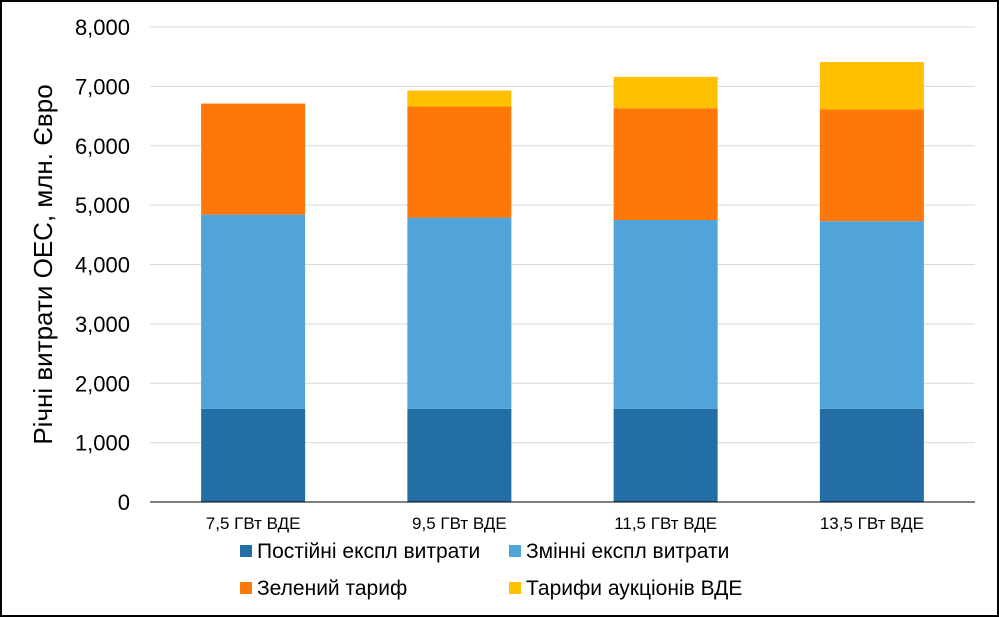 The image size is (999, 617). Describe the element at coordinates (368, 551) in the screenshot. I see `legend-label: Постійні експл витрати` at that location.